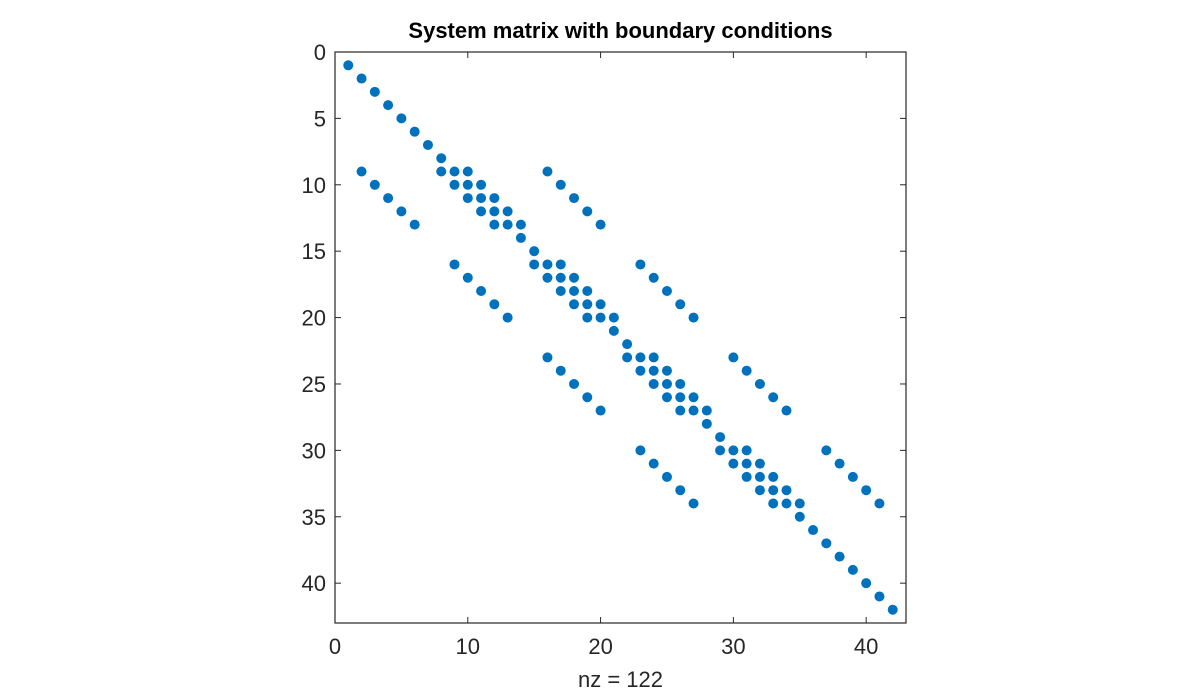  I want to click on chart-title: System matrix with boundary conditions, so click(620, 30).